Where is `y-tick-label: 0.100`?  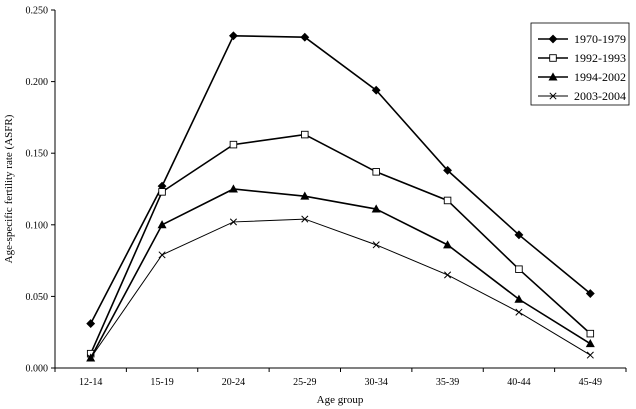
y-tick-label: 0.100 is located at coordinates (37, 225).